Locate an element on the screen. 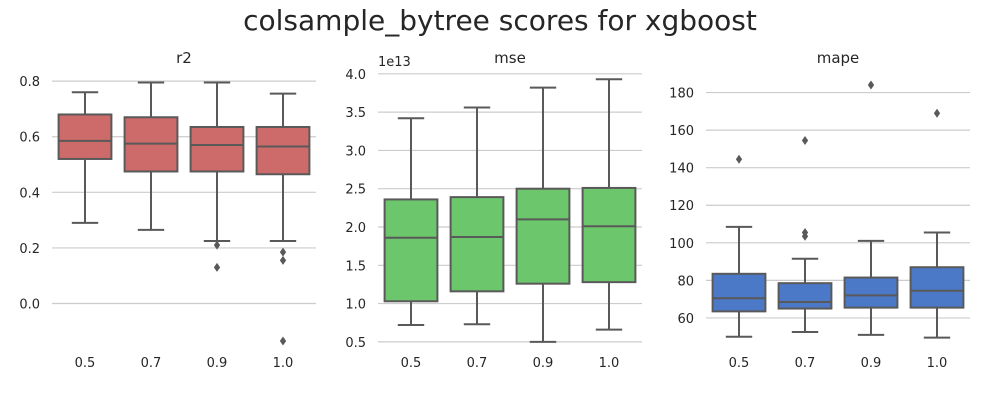  y-tick-label: 140 is located at coordinates (681, 169).